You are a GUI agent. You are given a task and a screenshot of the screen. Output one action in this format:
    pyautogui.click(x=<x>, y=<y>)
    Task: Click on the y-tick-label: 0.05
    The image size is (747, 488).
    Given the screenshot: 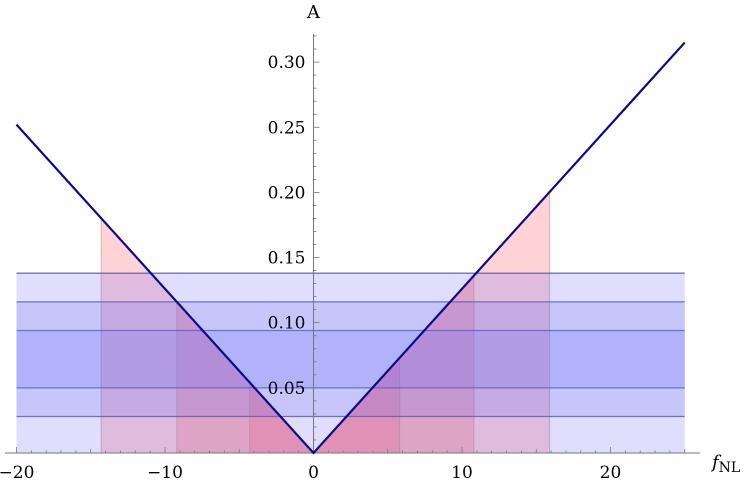 What is the action you would take?
    pyautogui.click(x=287, y=389)
    